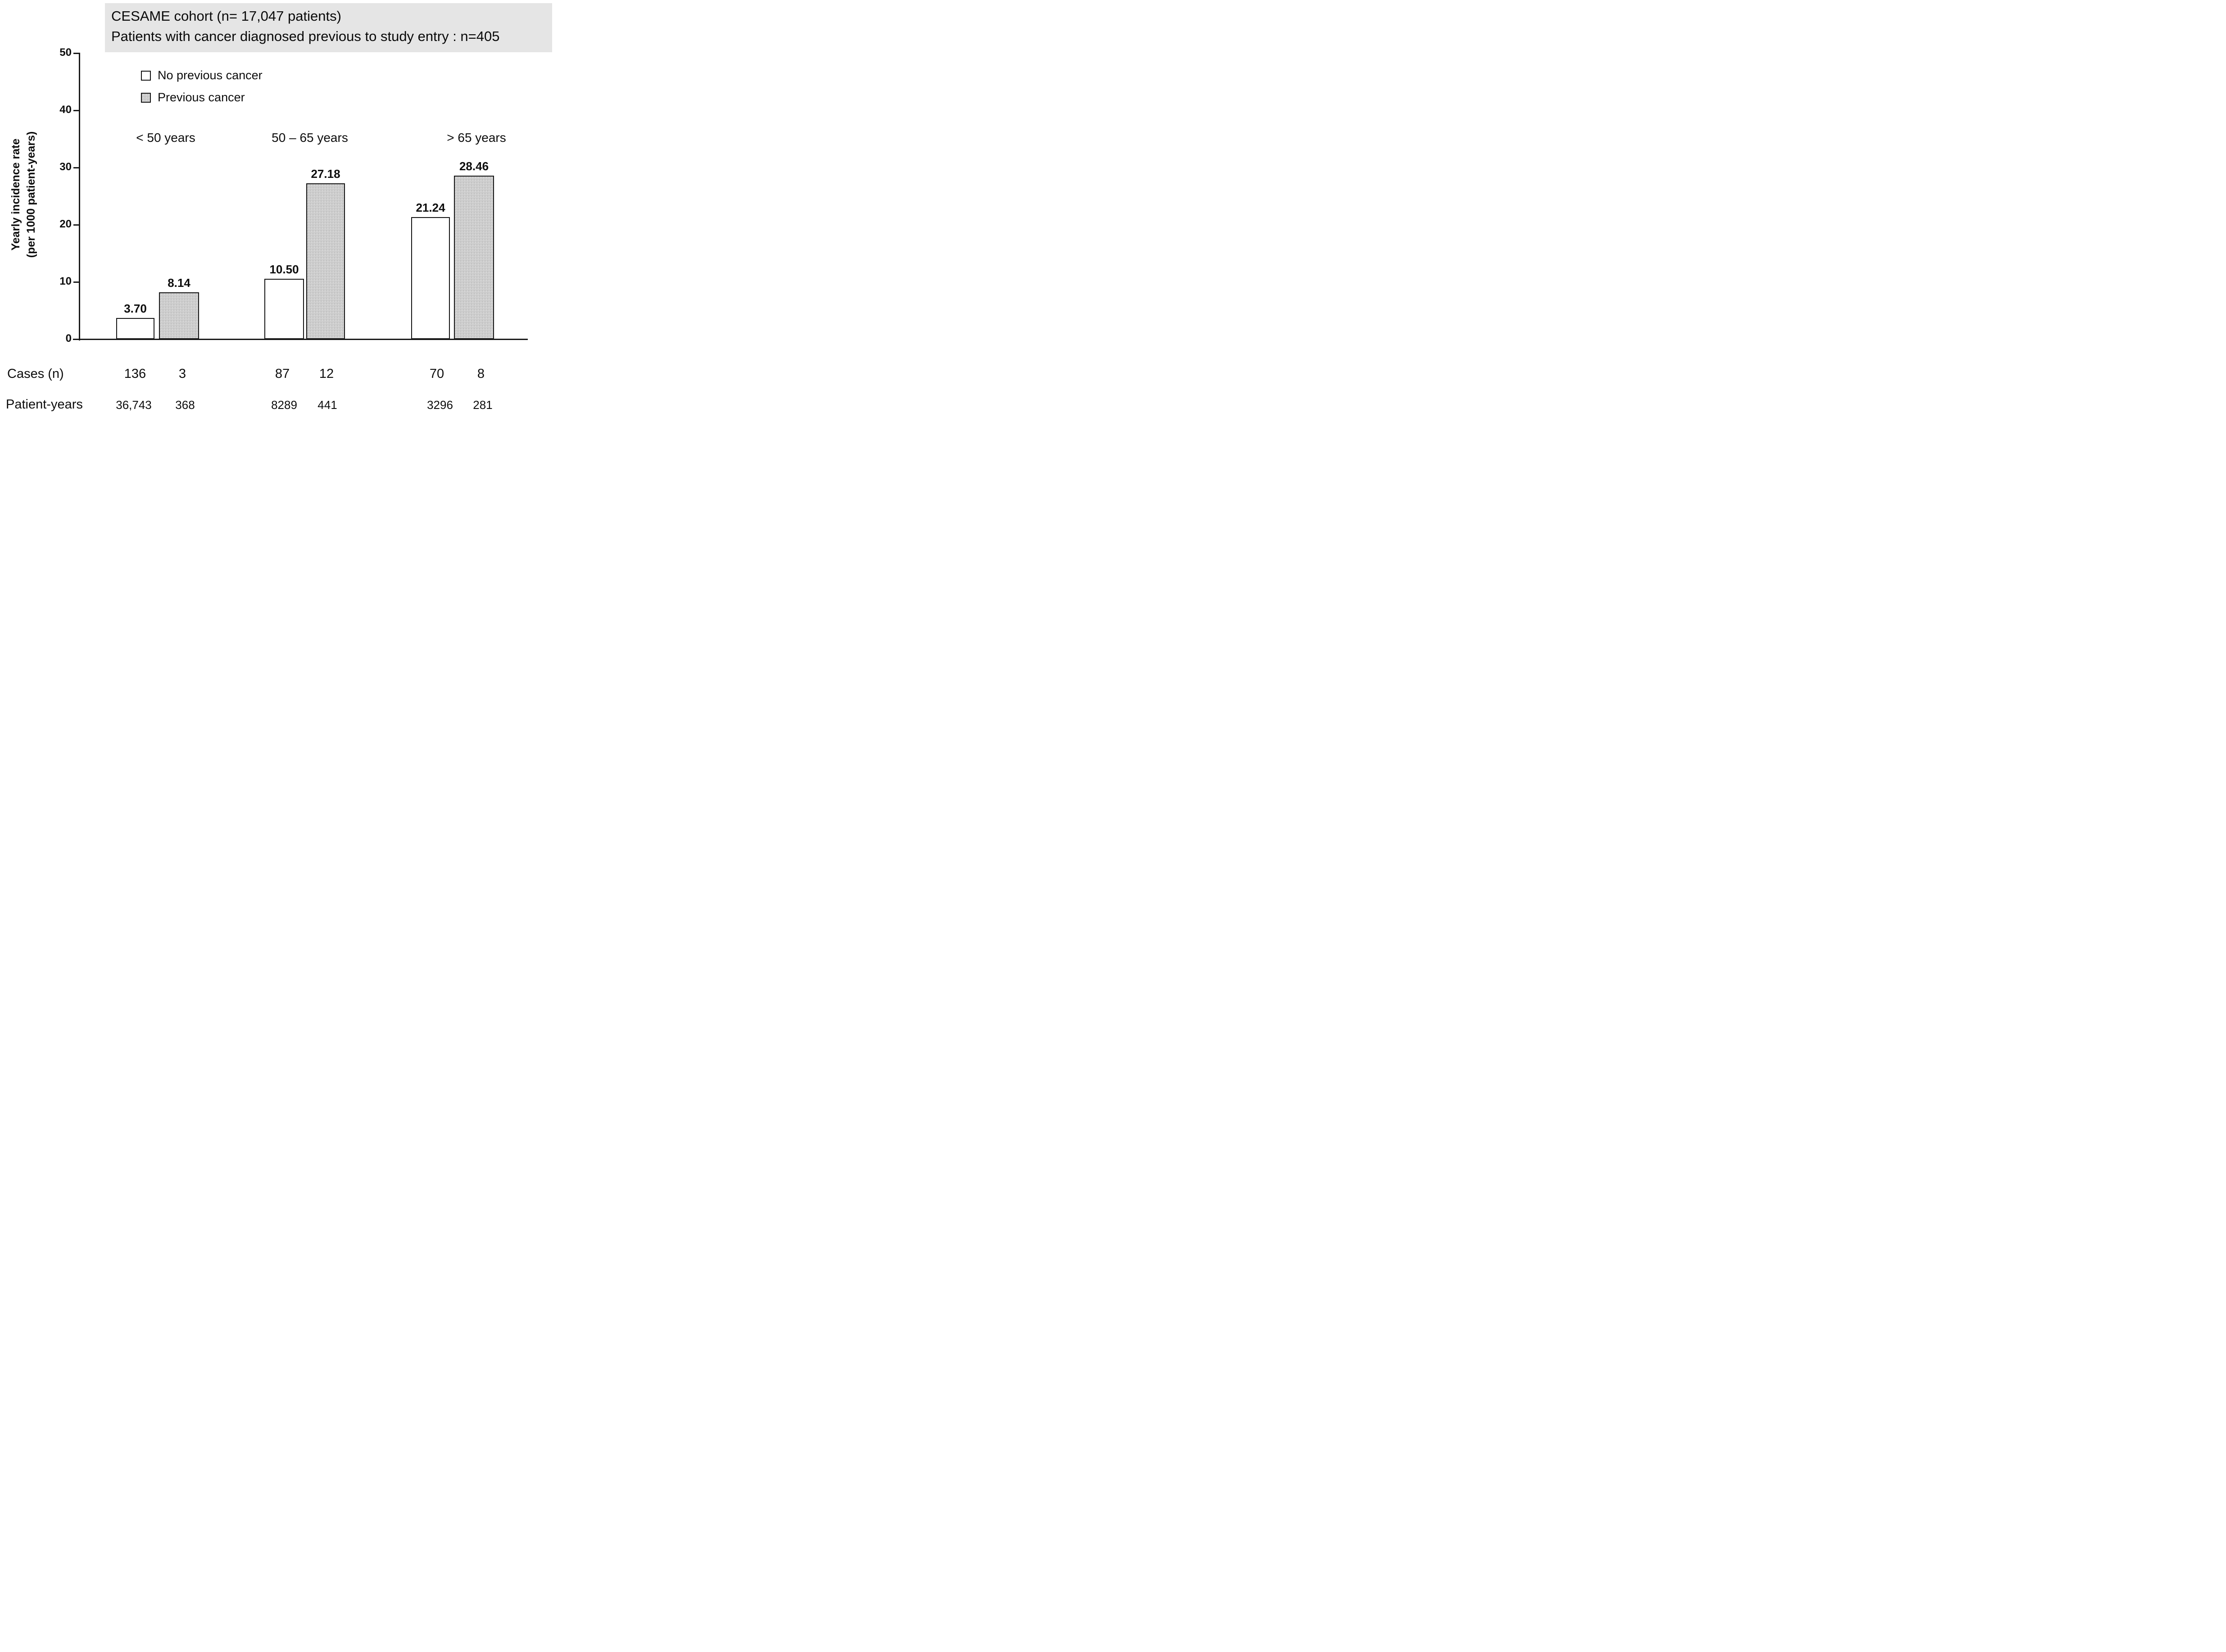 This screenshot has height=1652, width=2226. I want to click on bar-value-label: 27.18, so click(325, 174).